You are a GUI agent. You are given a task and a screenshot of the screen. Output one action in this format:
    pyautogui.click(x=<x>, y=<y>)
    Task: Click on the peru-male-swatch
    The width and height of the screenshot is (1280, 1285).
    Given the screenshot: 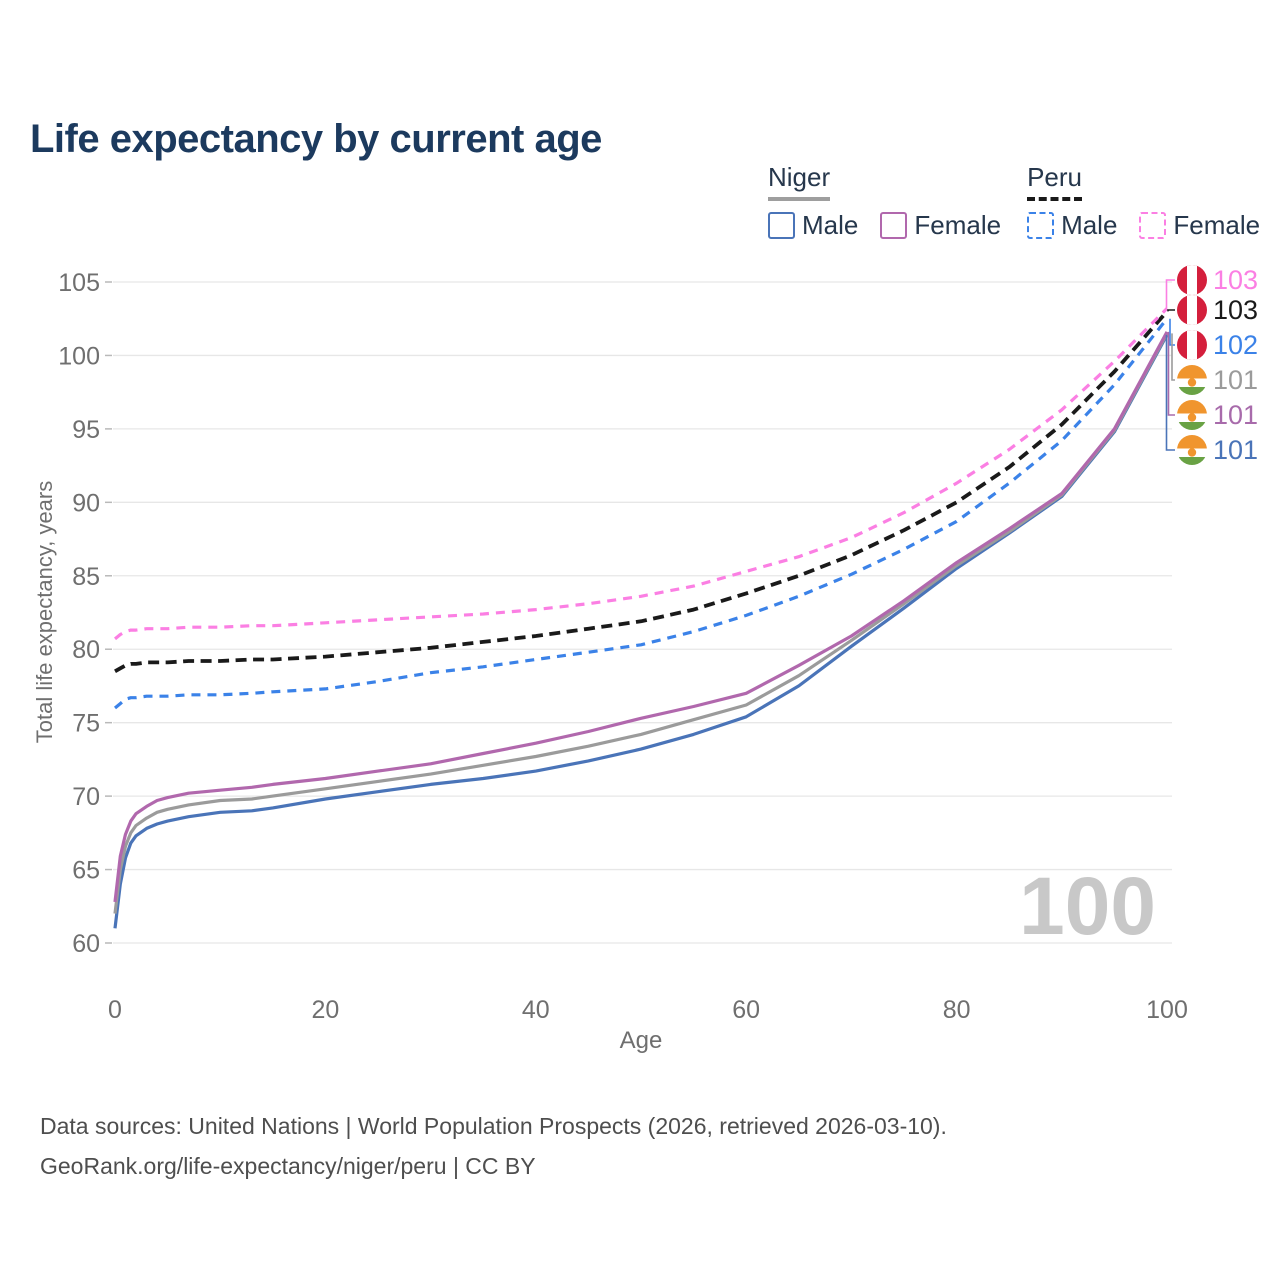 What is the action you would take?
    pyautogui.click(x=1041, y=225)
    